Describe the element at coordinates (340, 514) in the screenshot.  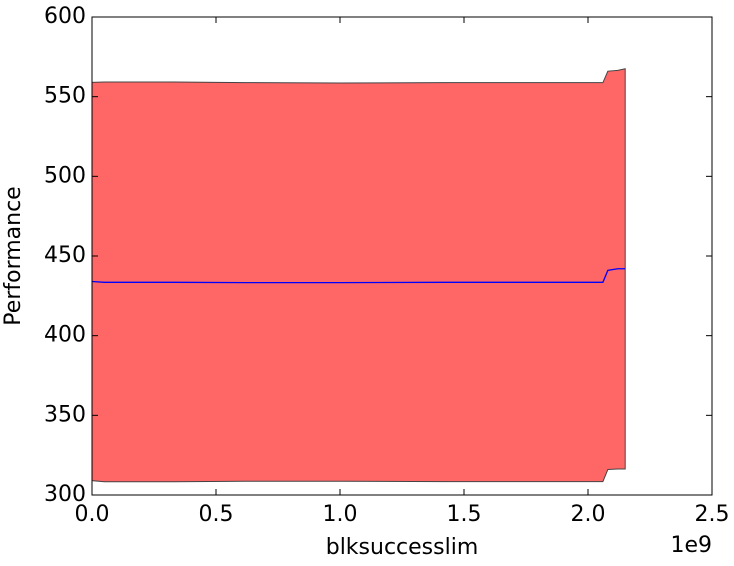
I see `x-tick-label: 1.0` at that location.